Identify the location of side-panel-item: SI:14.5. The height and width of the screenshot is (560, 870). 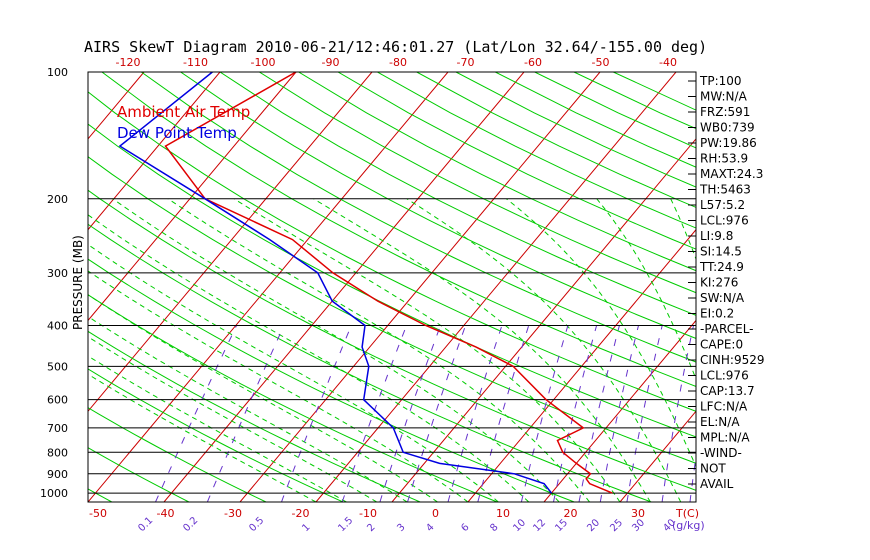
(721, 252).